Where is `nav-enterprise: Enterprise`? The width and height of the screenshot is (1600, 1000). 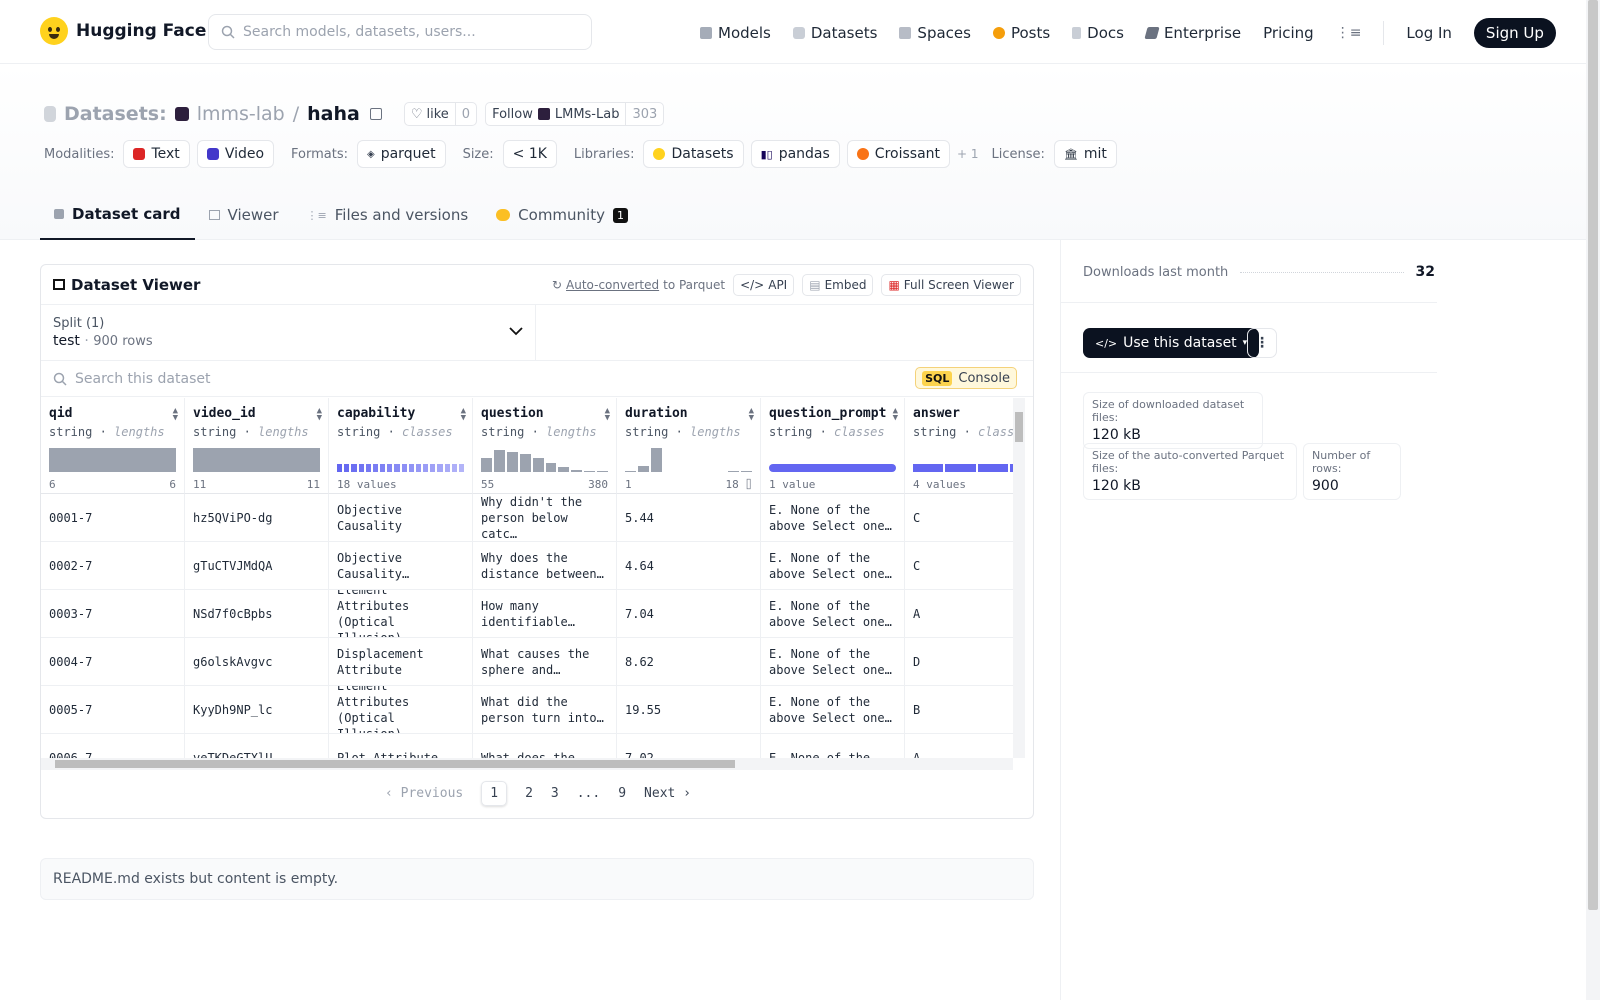 nav-enterprise: Enterprise is located at coordinates (1192, 33).